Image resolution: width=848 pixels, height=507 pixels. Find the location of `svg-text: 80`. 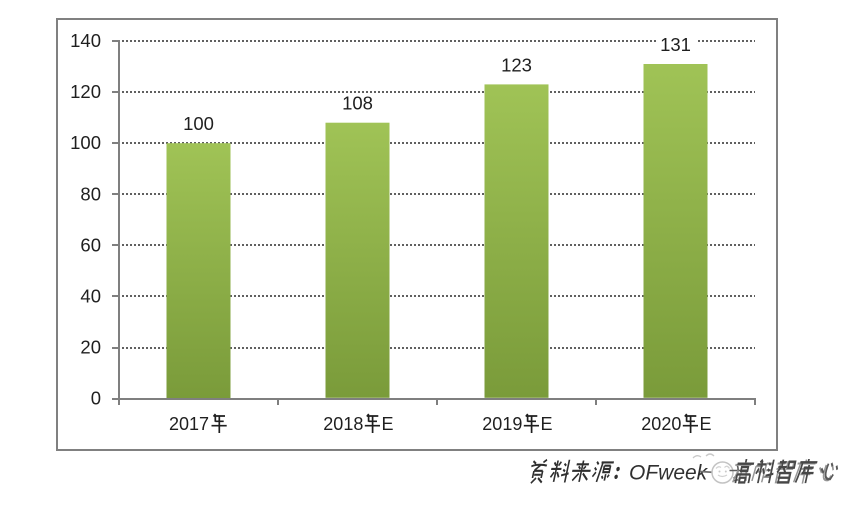

svg-text: 80 is located at coordinates (90, 193).